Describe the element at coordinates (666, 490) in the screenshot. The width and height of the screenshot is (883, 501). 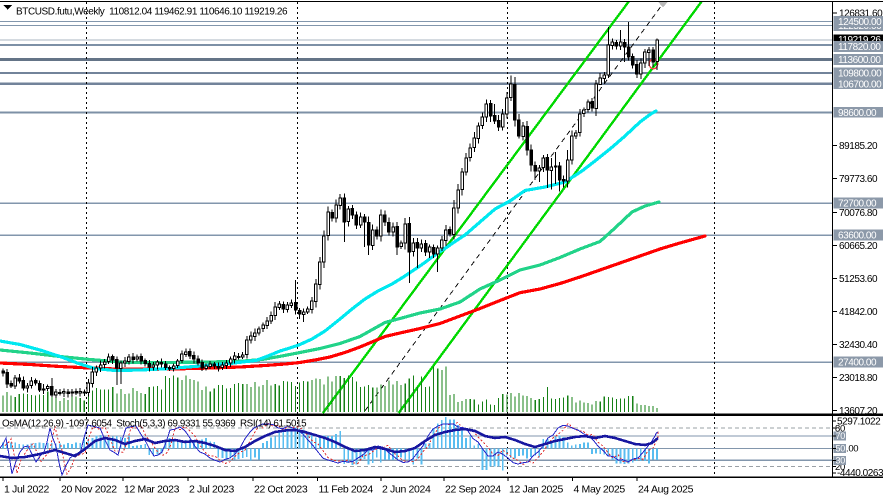
I see `svg-text: 24 Aug 2025` at that location.